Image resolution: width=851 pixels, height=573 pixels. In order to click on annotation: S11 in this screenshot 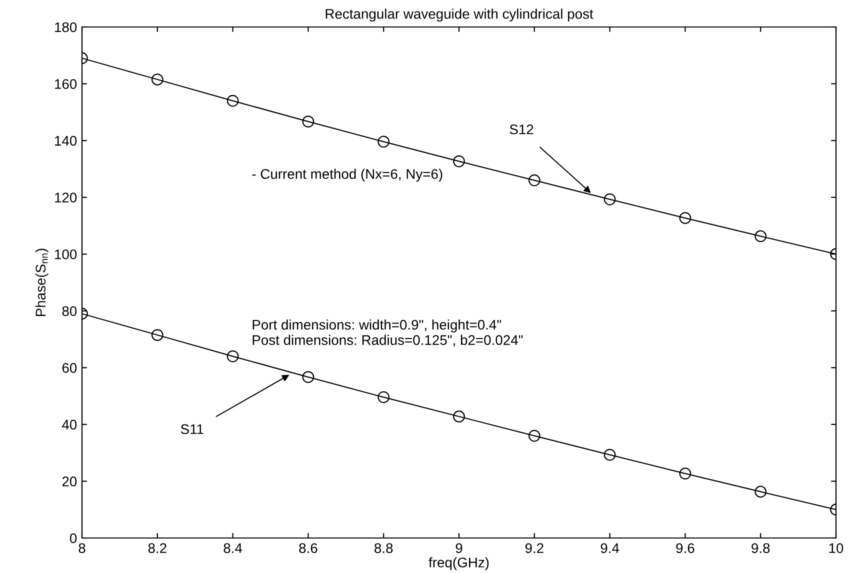, I will do `click(192, 429)`.